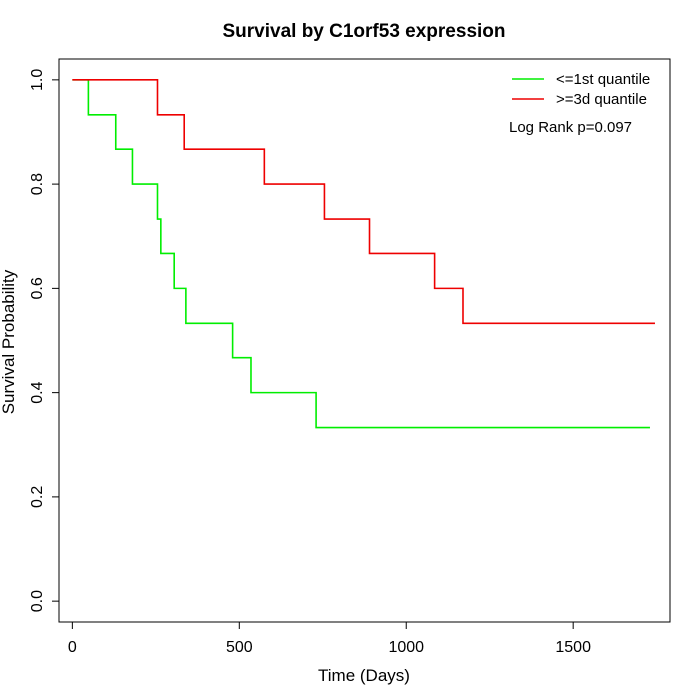  I want to click on chart-title: Survival by C1orf53 expression, so click(363, 31).